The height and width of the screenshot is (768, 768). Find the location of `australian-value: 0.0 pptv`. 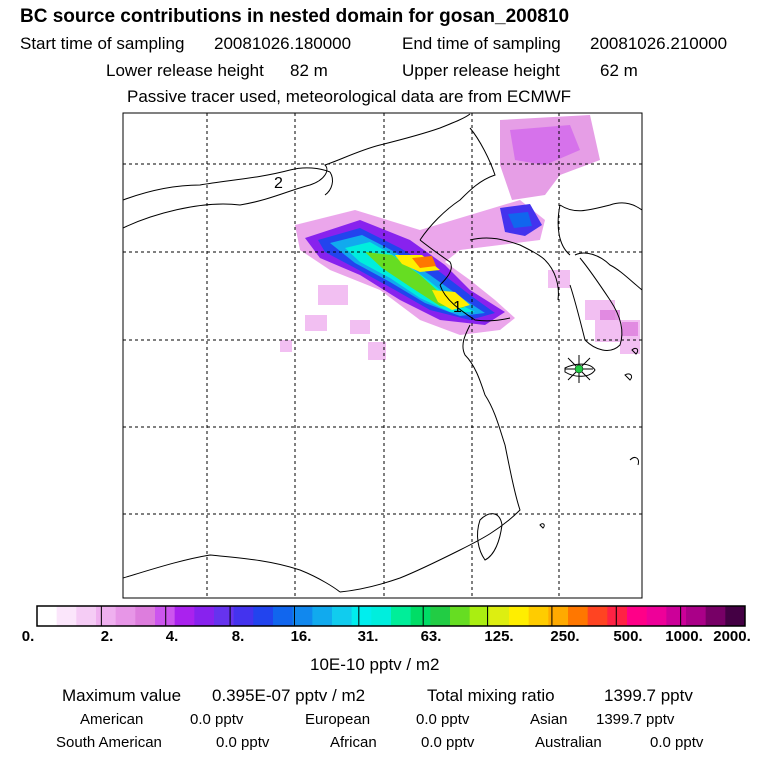

australian-value: 0.0 pptv is located at coordinates (677, 742).